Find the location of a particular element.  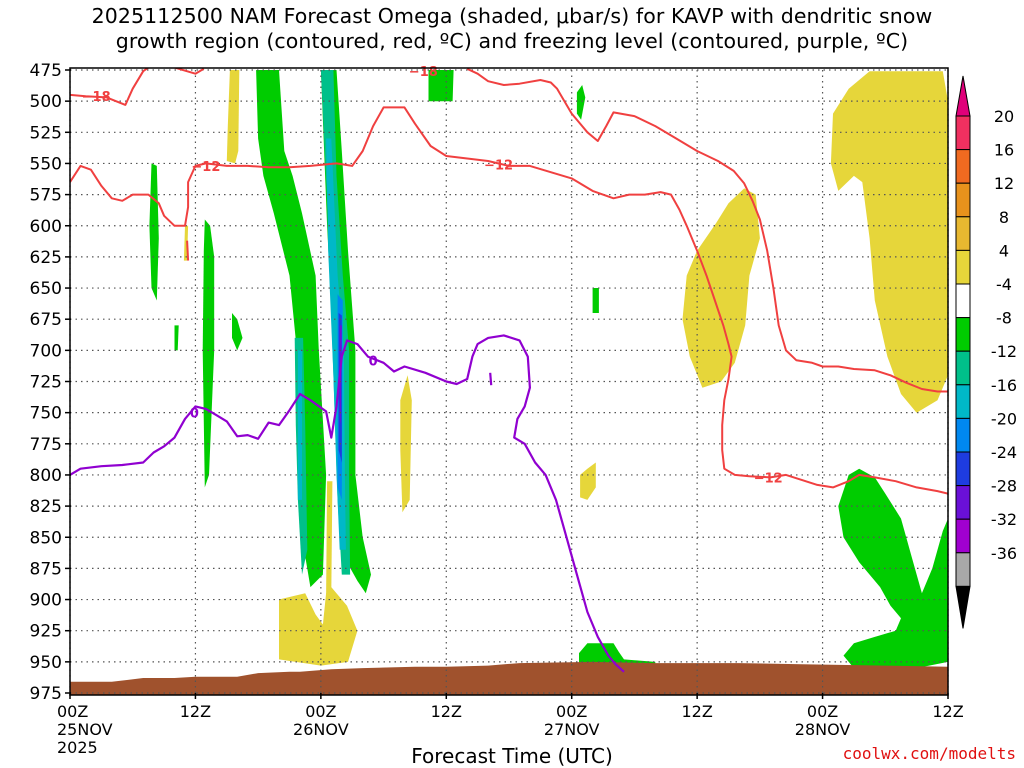

y-tick-label-475: 475 is located at coordinates (46, 71).